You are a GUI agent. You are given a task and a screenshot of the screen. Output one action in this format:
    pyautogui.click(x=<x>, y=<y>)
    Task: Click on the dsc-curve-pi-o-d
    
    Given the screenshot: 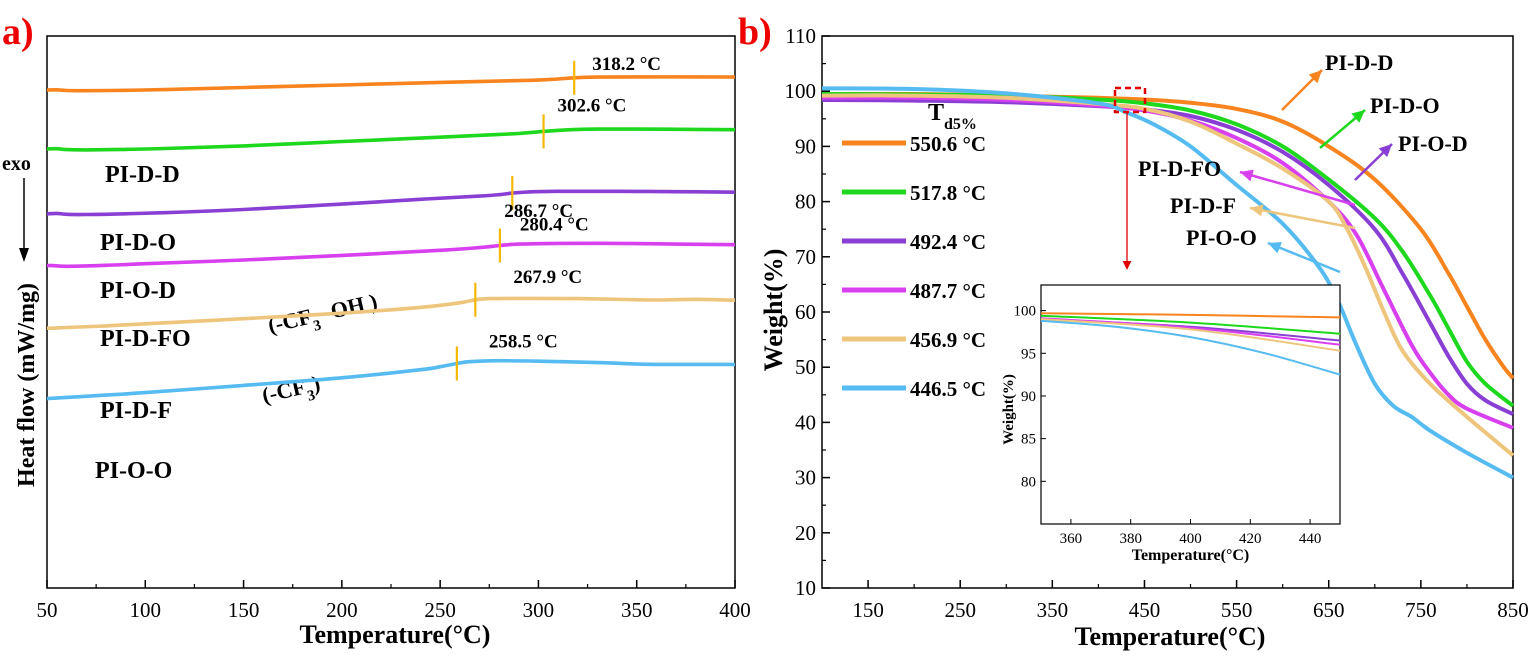 What is the action you would take?
    pyautogui.click(x=391, y=203)
    